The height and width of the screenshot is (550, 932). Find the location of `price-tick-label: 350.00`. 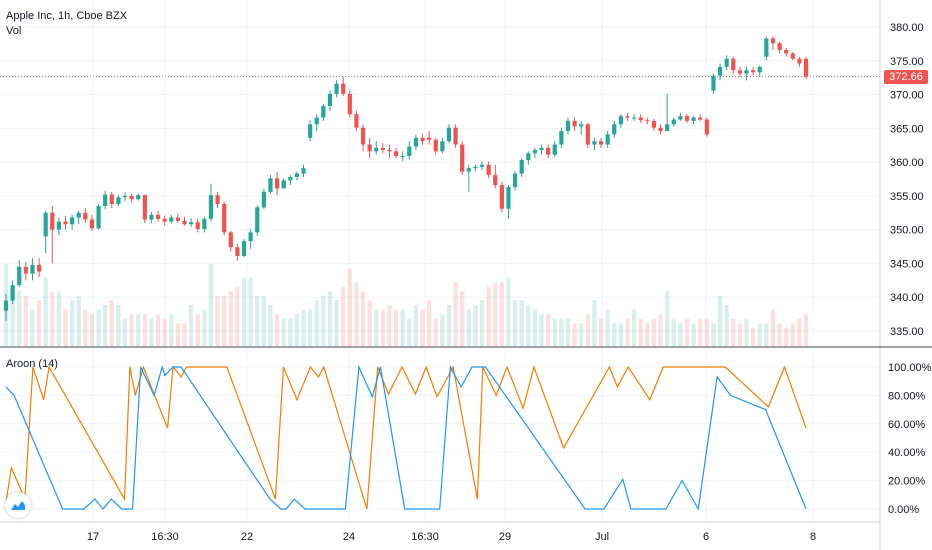

price-tick-label: 350.00 is located at coordinates (907, 231).